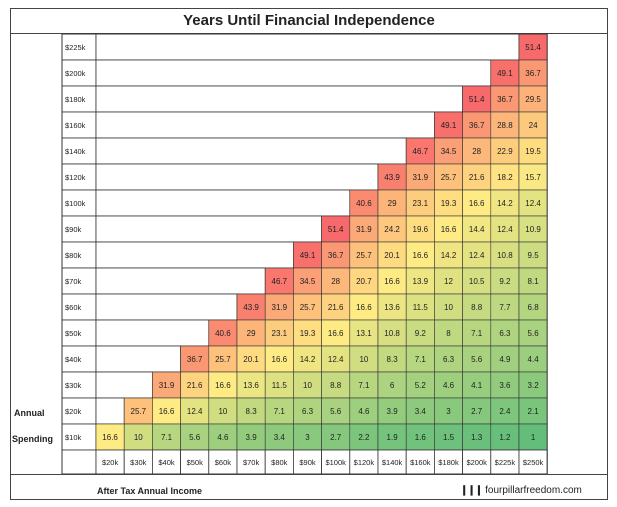  I want to click on heat-cell-value: 34.5, so click(449, 151).